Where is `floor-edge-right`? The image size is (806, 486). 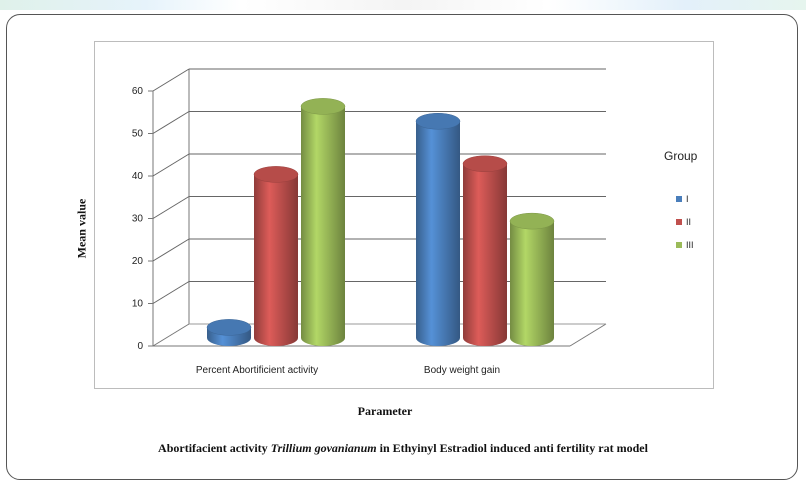 floor-edge-right is located at coordinates (588, 335).